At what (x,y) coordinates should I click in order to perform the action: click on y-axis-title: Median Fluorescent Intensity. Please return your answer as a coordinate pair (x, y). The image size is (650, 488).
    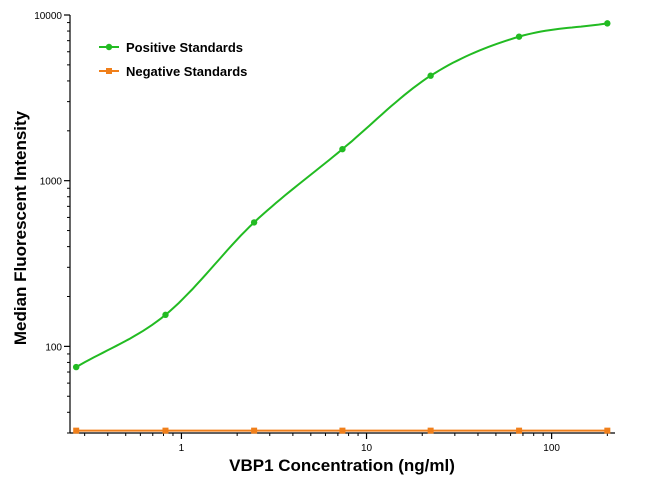
    Looking at the image, I should click on (20, 227).